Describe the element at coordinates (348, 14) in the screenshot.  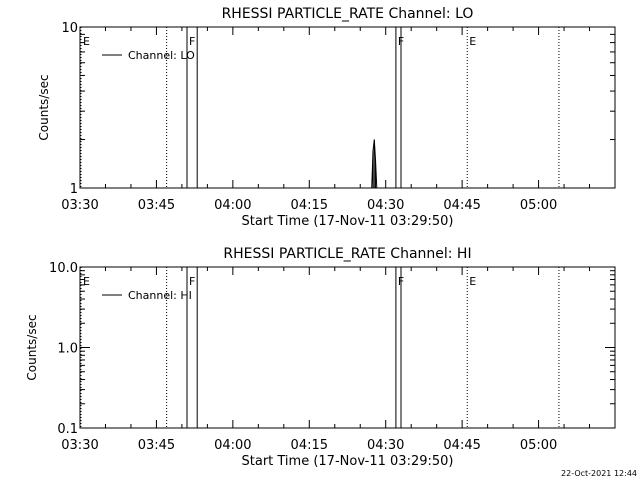
I see `chart-title: RHESSI PARTICLE_RATE Channel: LO` at that location.